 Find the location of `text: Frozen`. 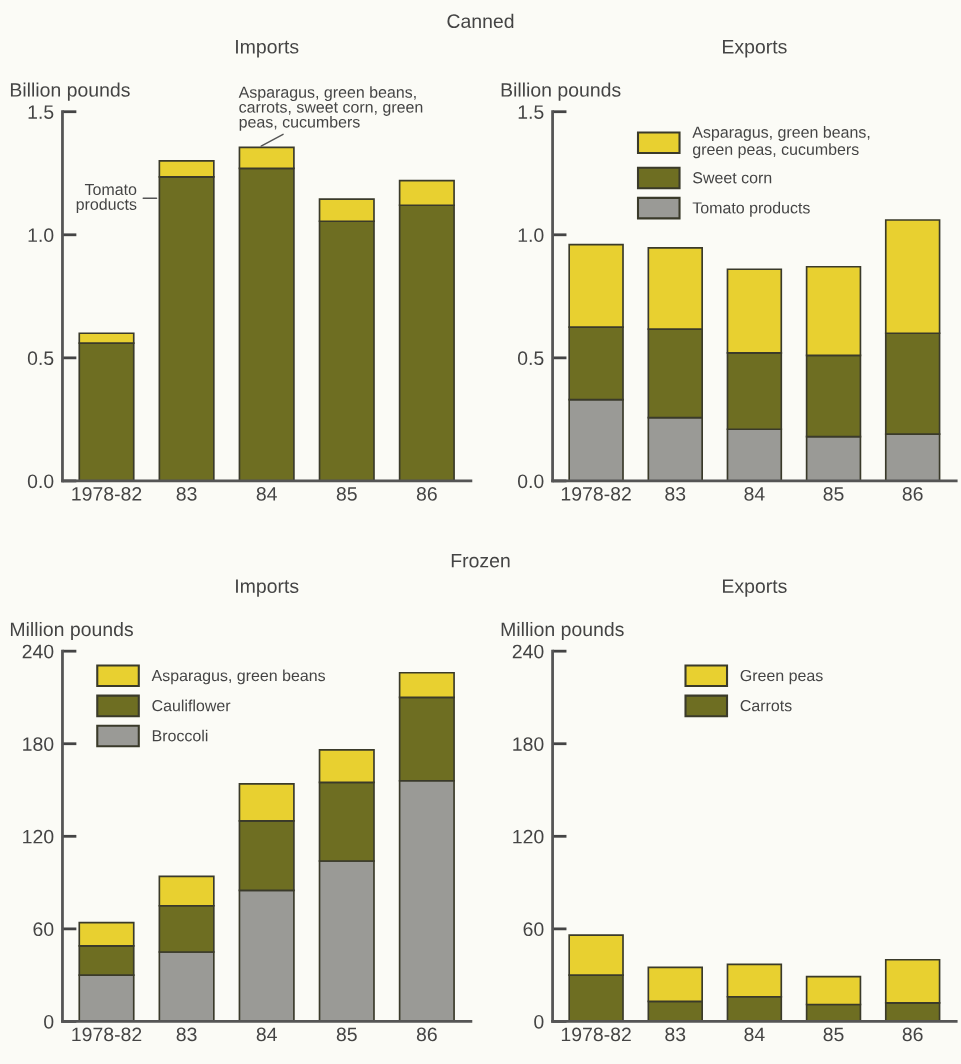

text: Frozen is located at coordinates (480, 560).